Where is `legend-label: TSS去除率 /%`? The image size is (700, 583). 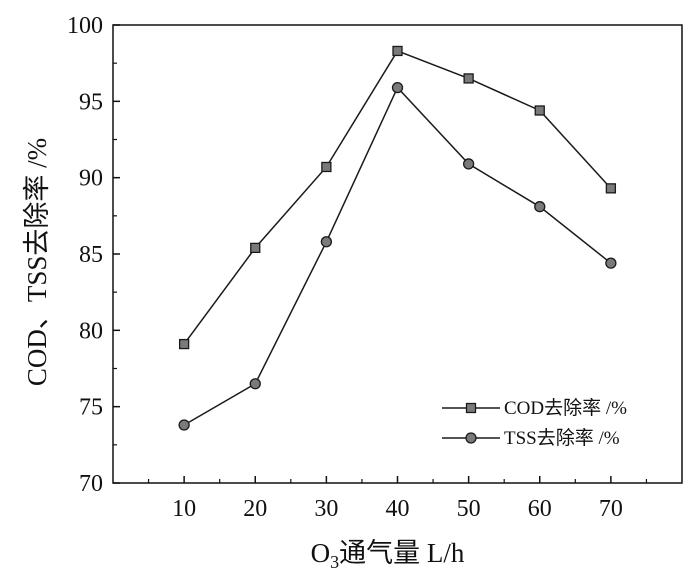
legend-label: TSS去除率 /% is located at coordinates (562, 438).